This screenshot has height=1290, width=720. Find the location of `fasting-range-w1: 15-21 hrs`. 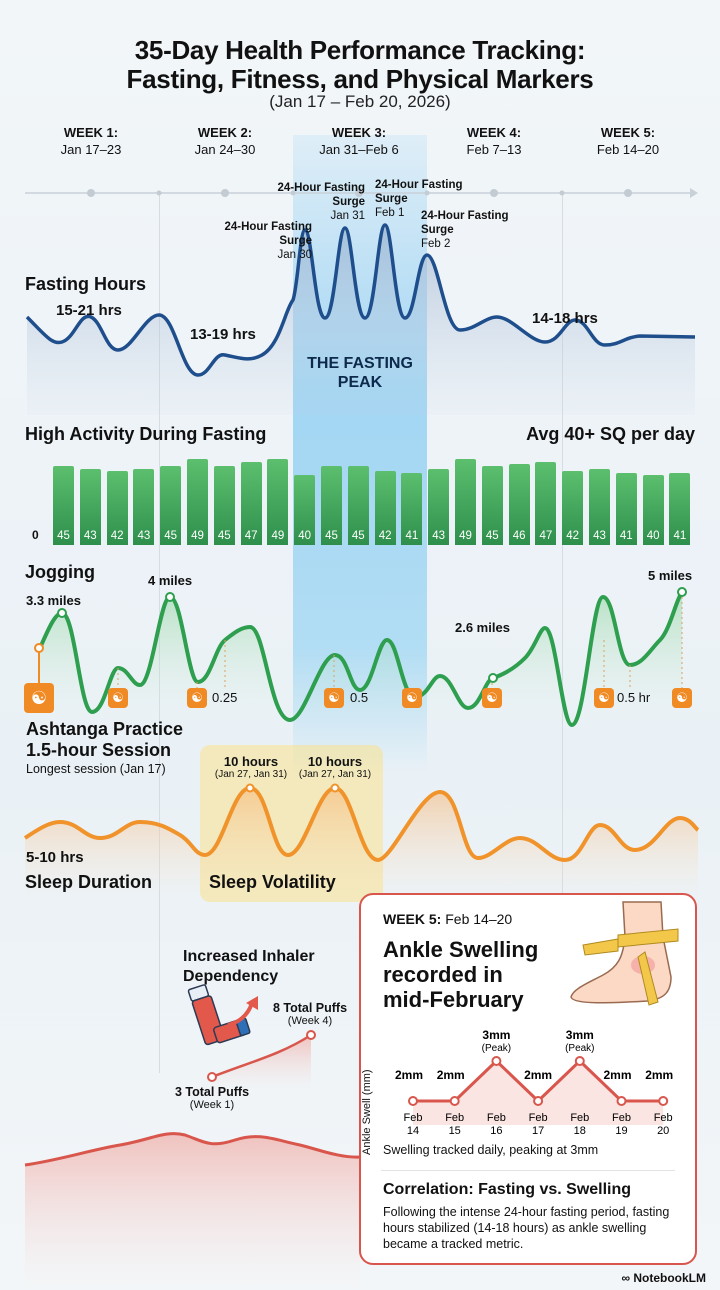

fasting-range-w1: 15-21 hrs is located at coordinates (89, 310).